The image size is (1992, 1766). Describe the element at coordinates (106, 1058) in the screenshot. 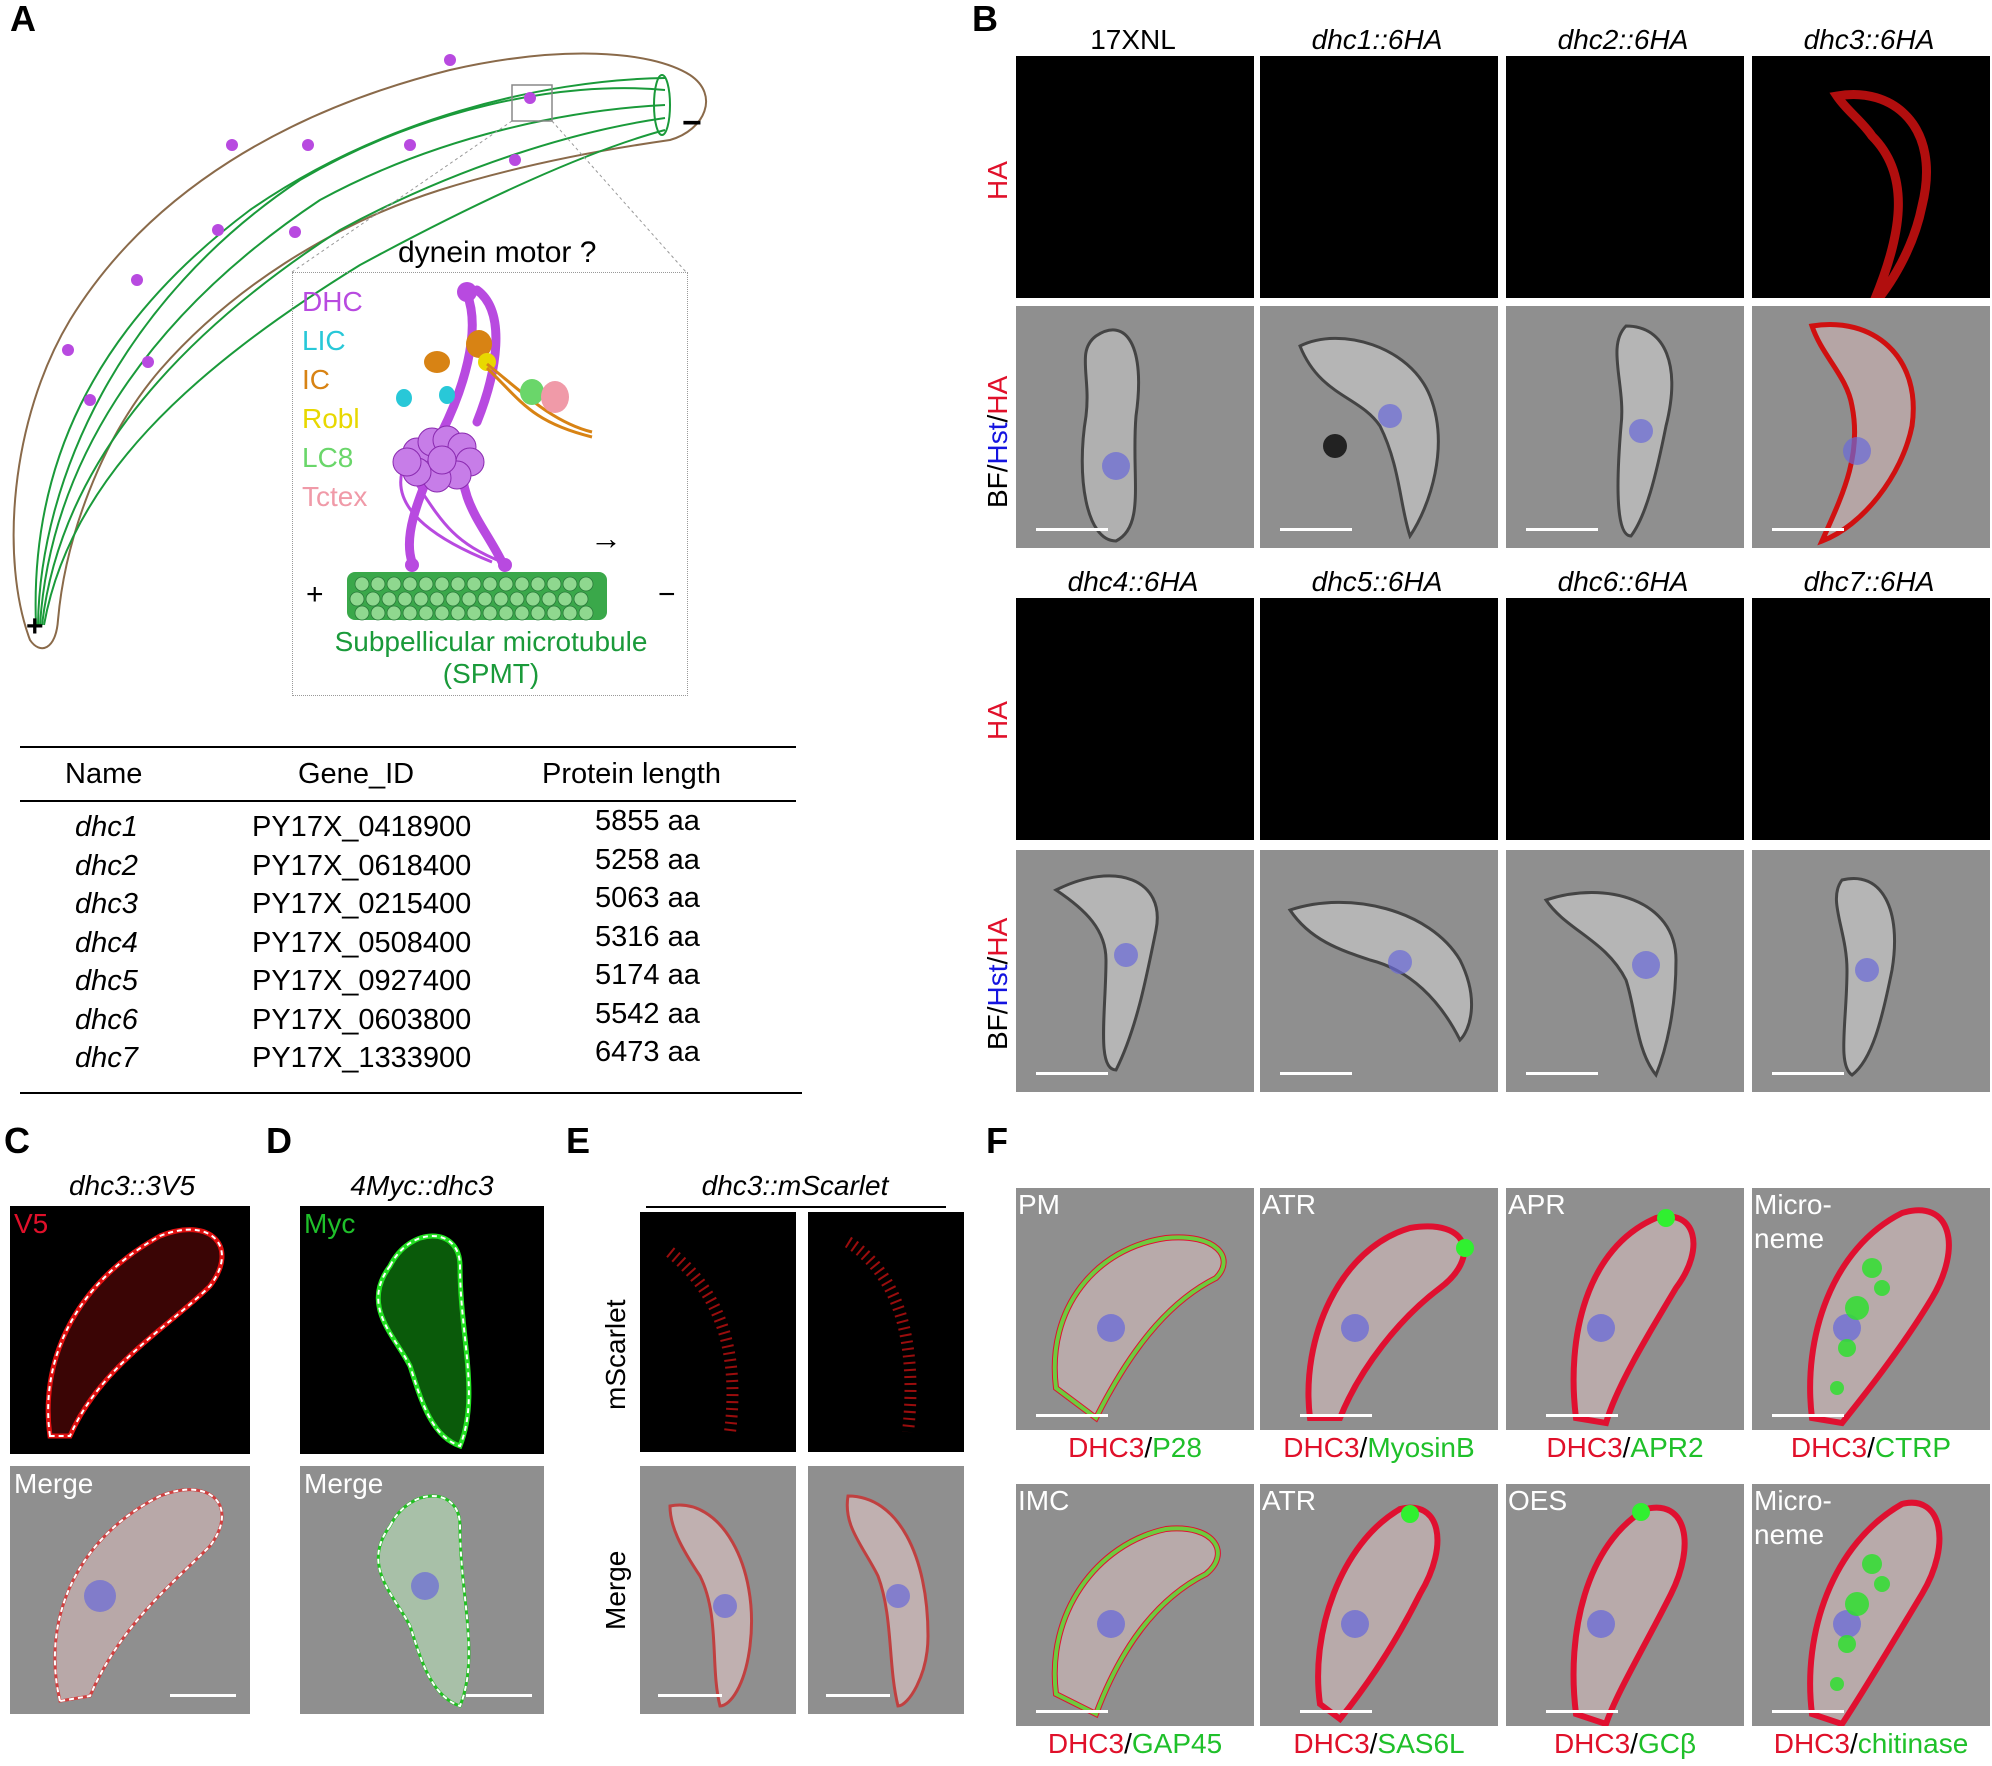

I see `table-cell: dhc7` at that location.